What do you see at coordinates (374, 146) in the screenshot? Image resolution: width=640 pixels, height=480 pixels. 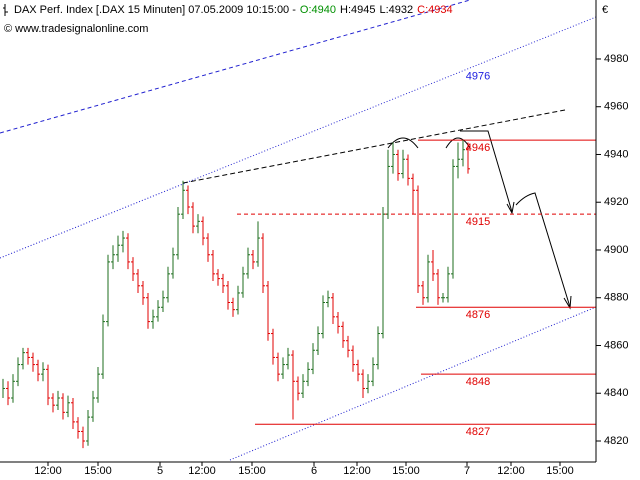 I see `trend-line` at bounding box center [374, 146].